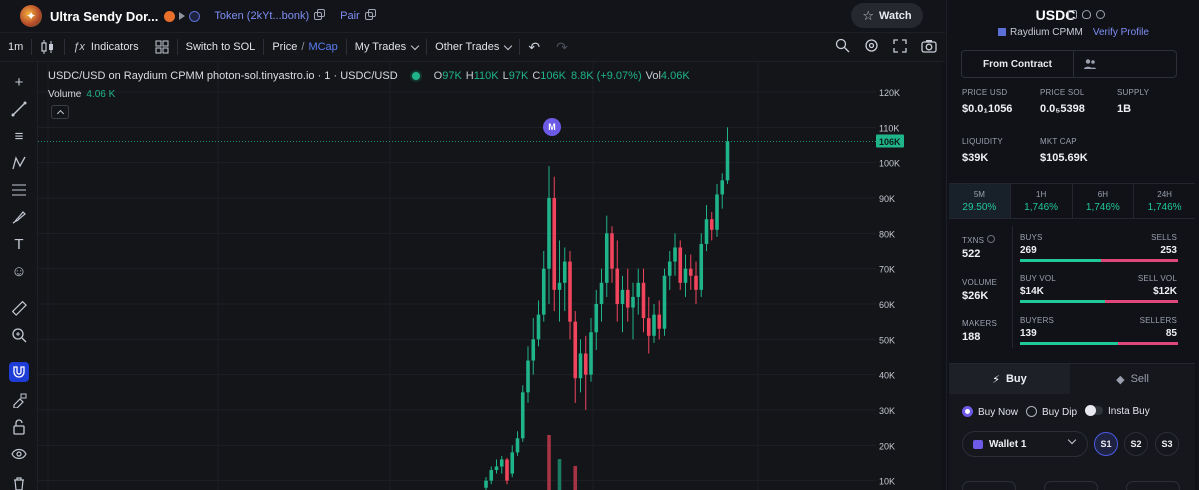 The width and height of the screenshot is (1199, 490). Describe the element at coordinates (19, 244) in the screenshot. I see `text-tool-icon: T` at that location.